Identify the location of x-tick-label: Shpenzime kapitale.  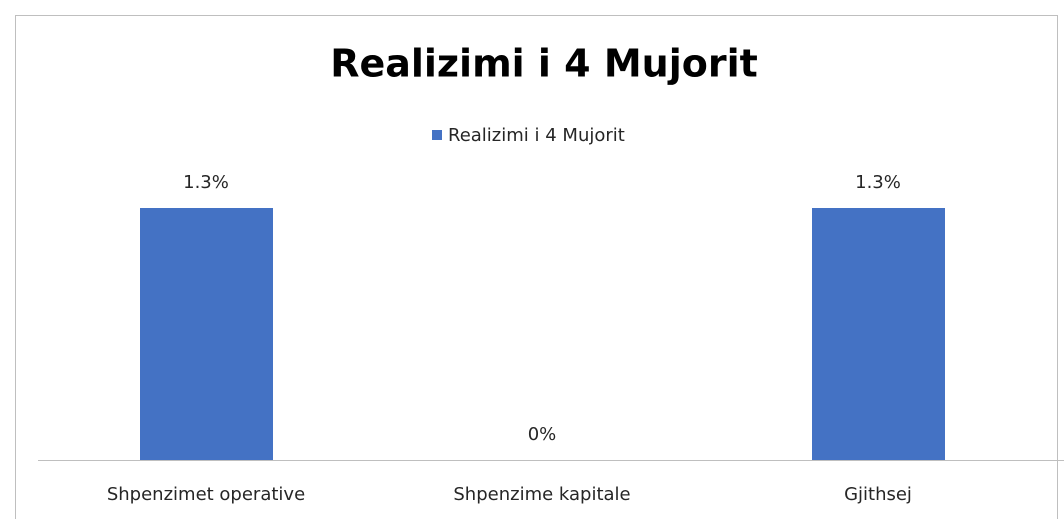
(541, 494).